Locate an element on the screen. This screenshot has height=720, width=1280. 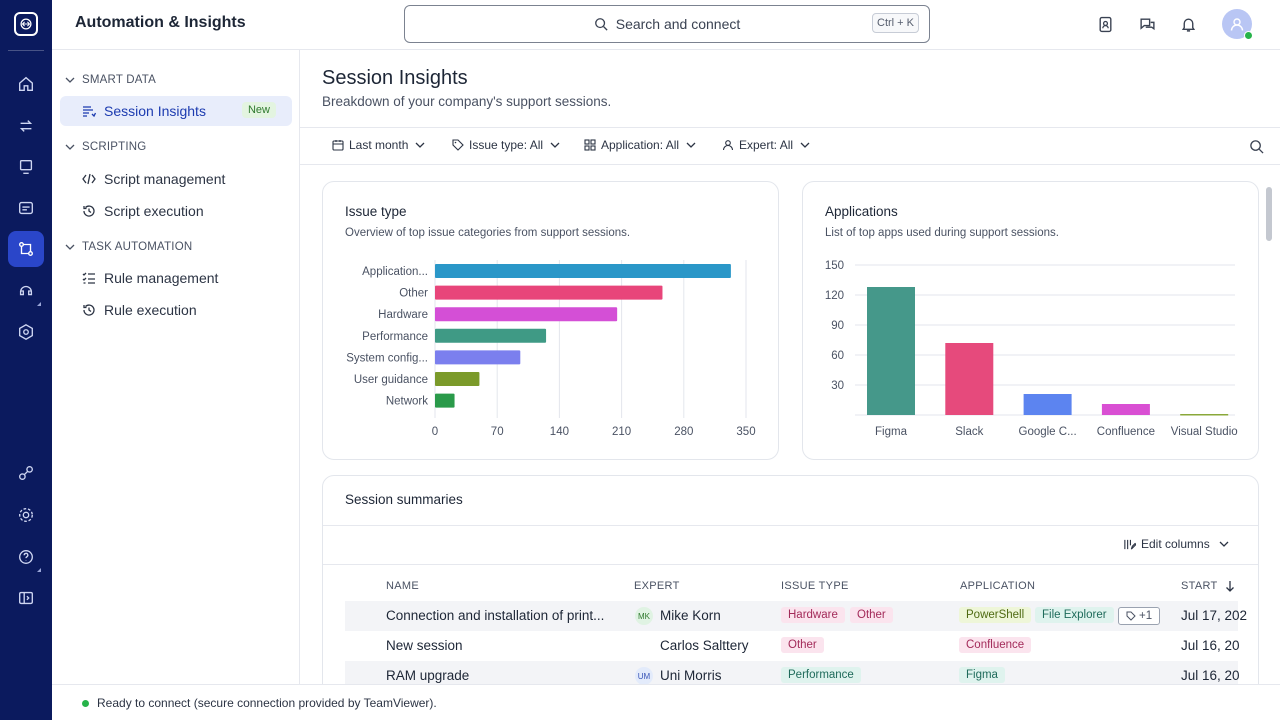
application-tag: PowerShell is located at coordinates (995, 615).